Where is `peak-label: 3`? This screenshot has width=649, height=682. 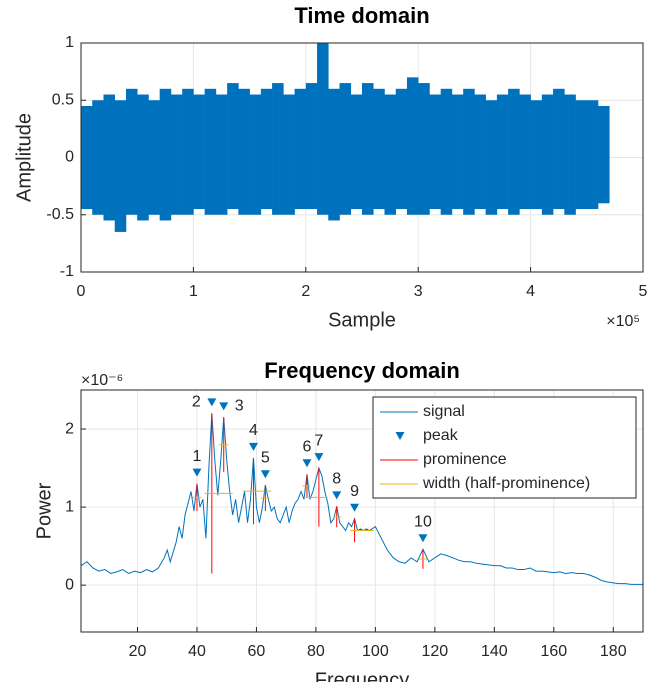
peak-label: 3 is located at coordinates (239, 406).